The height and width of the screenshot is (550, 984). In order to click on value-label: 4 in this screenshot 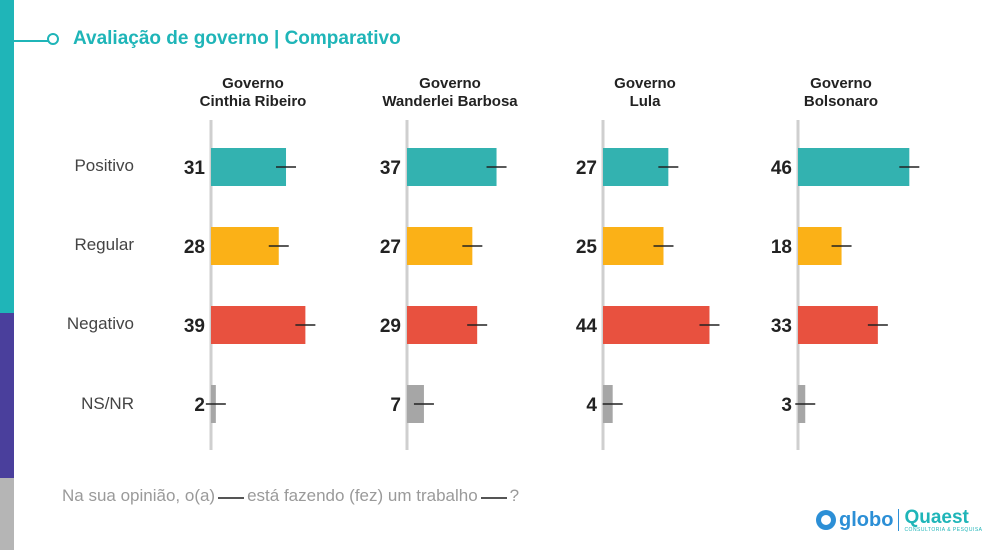, I will do `click(591, 405)`.